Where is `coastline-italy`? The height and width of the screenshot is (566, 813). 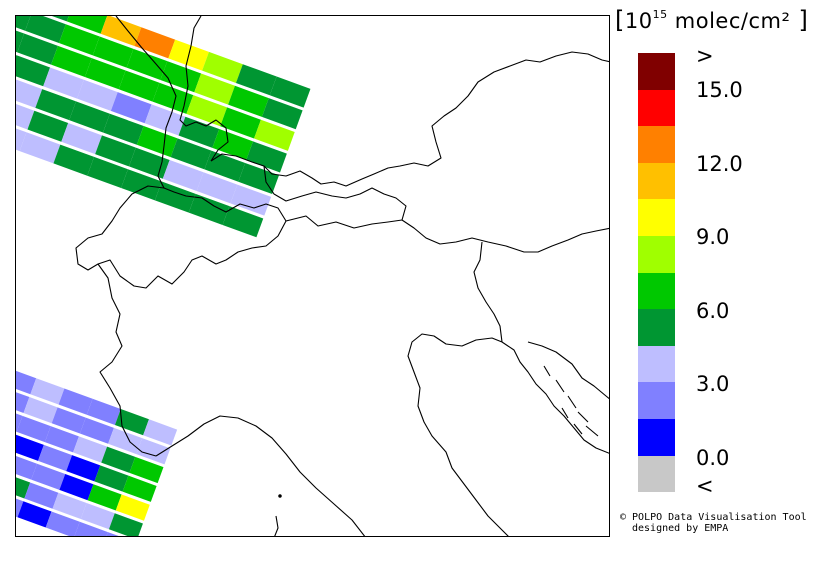
coastline-italy is located at coordinates (260, 475).